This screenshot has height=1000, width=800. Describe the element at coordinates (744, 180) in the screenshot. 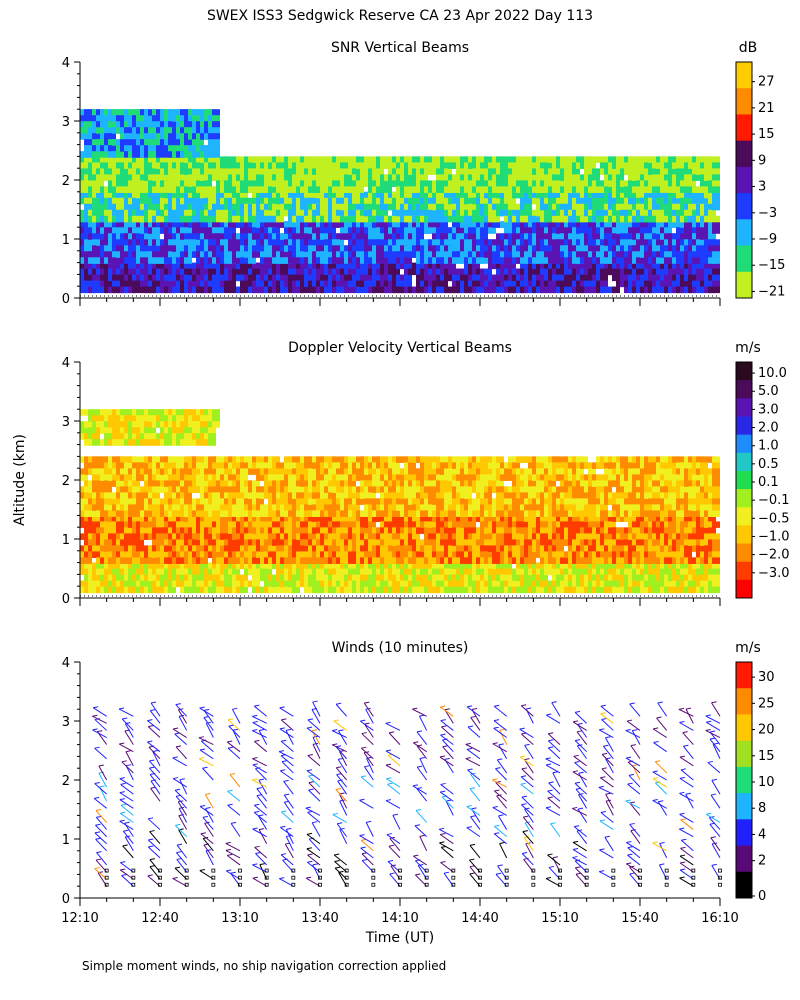

I see `colorbar-swatch` at that location.